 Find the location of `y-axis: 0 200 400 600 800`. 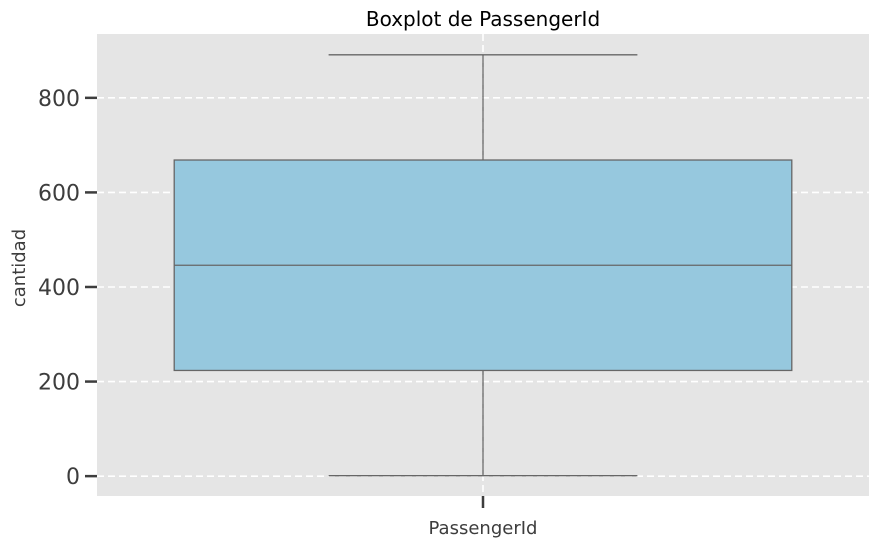

y-axis: 0 200 400 600 800 is located at coordinates (67, 288).